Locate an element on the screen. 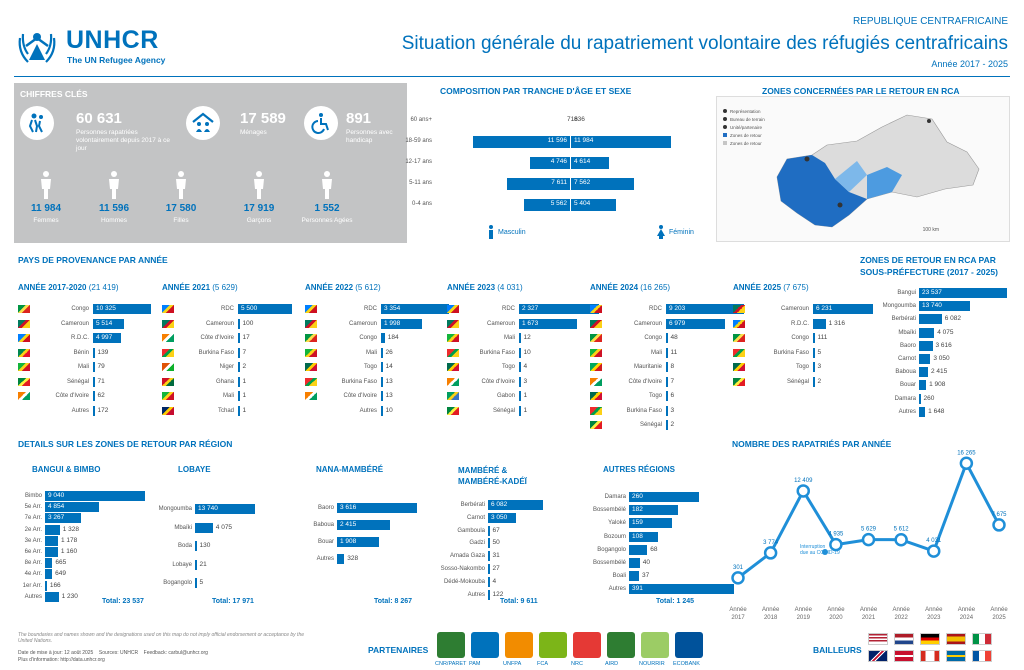 The width and height of the screenshot is (1024, 670). region-value: 68 is located at coordinates (654, 549).